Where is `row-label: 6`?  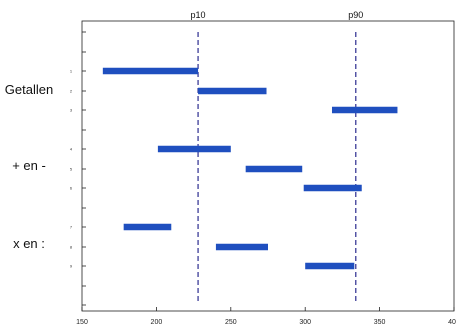 row-label: 6 is located at coordinates (71, 188).